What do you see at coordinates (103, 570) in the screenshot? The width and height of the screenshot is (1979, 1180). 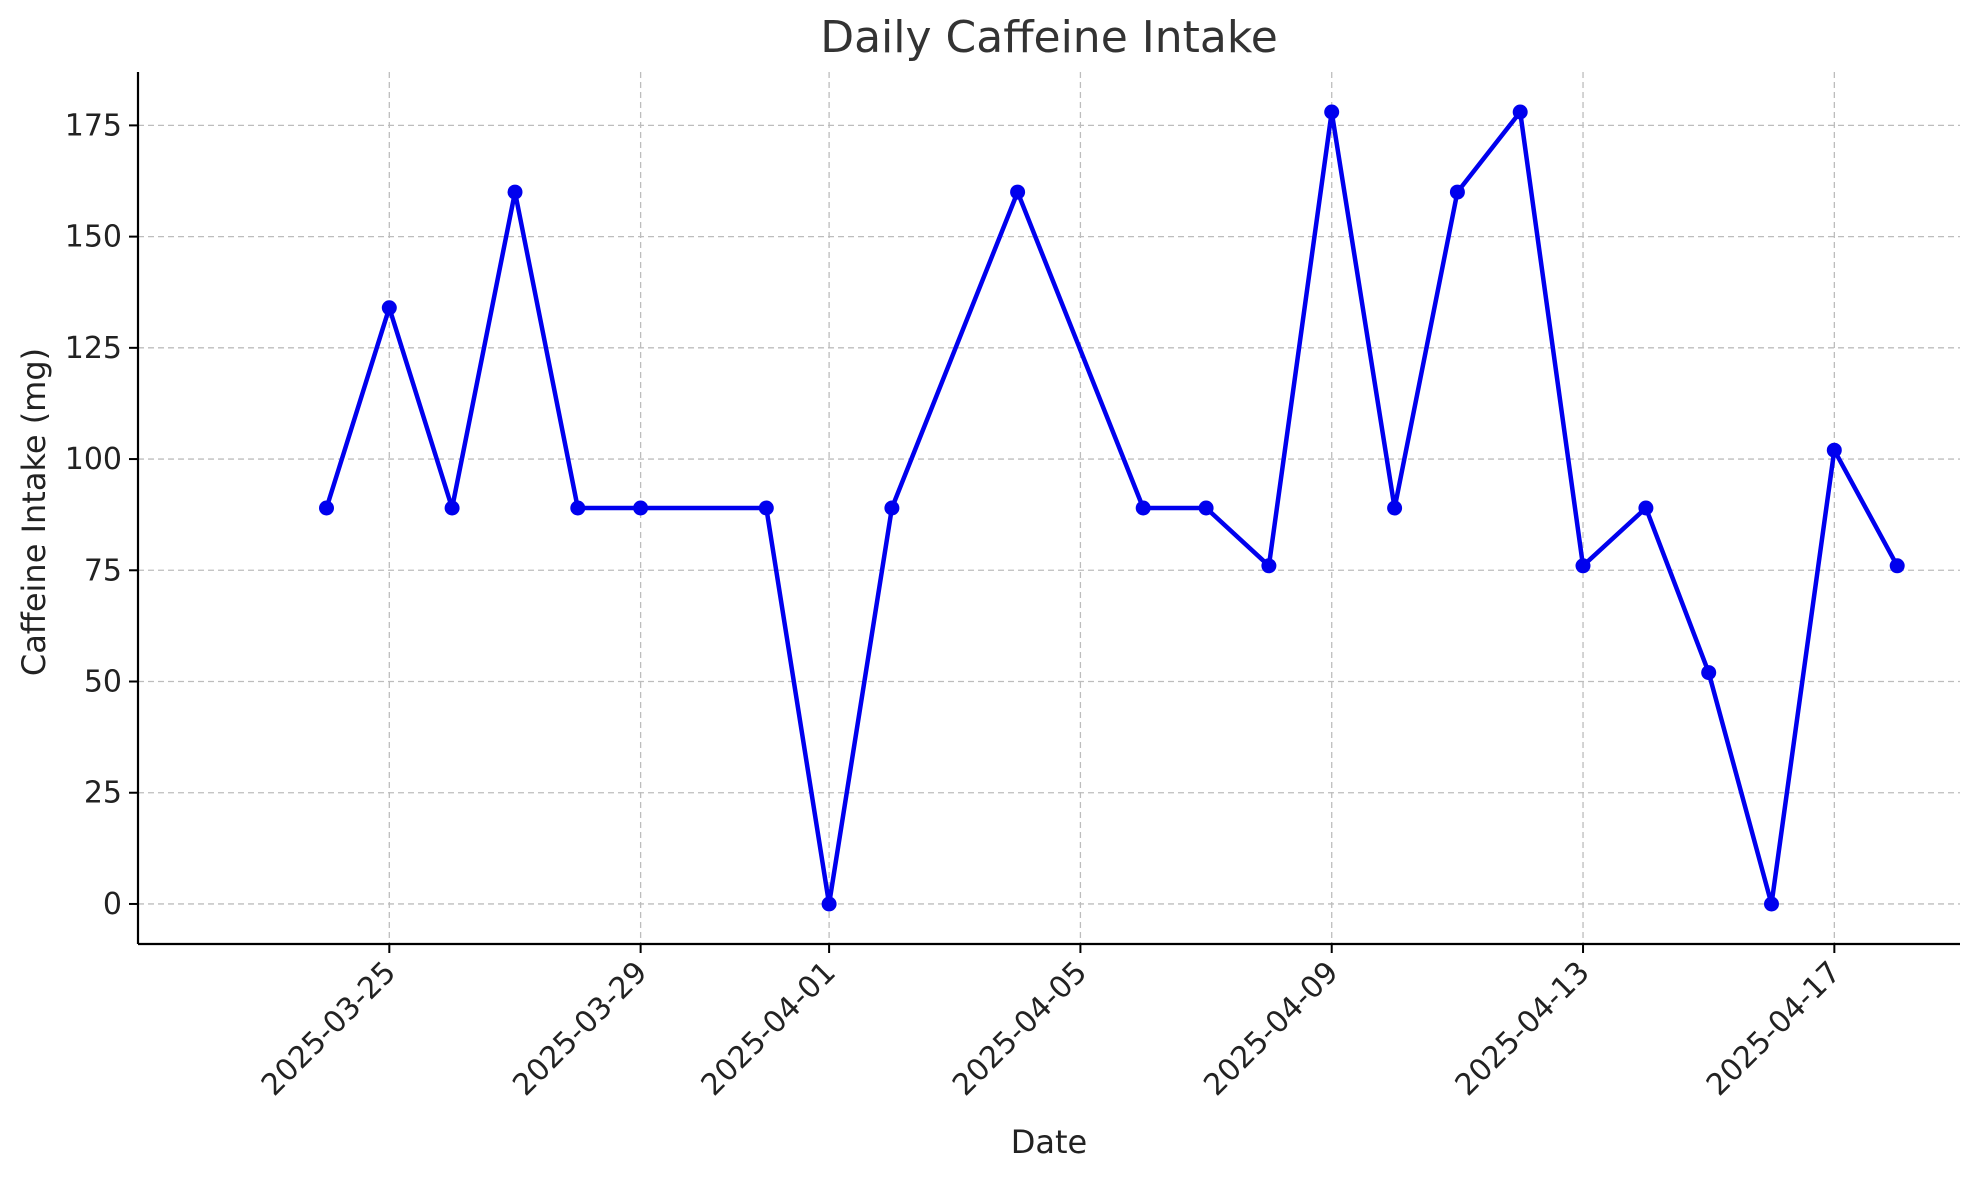 I see `y-tick-label: 75` at bounding box center [103, 570].